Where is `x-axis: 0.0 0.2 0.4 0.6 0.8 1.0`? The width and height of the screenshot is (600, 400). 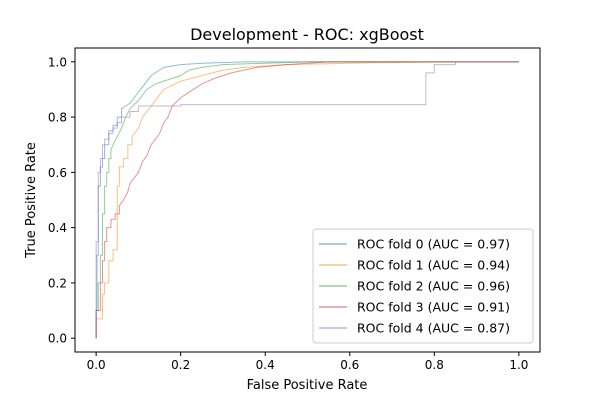 x-axis: 0.0 0.2 0.4 0.6 0.8 1.0 is located at coordinates (307, 362).